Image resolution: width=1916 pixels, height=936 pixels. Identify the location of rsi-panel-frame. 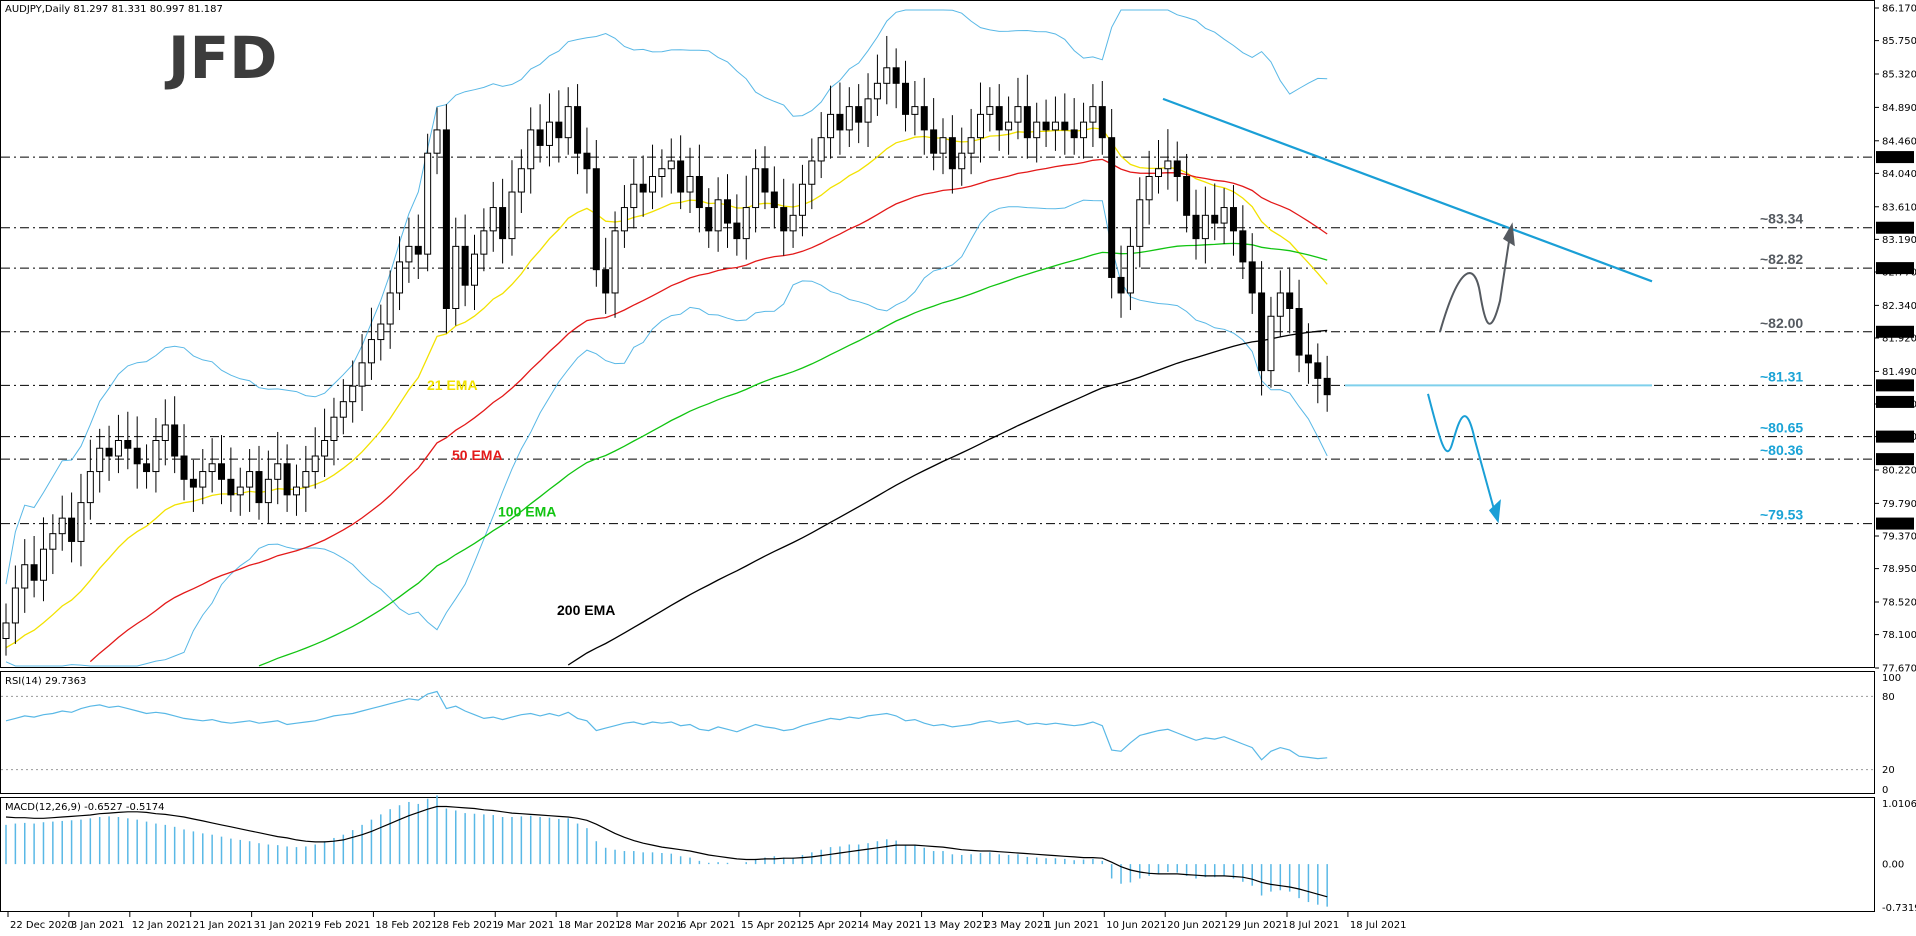
(937, 732).